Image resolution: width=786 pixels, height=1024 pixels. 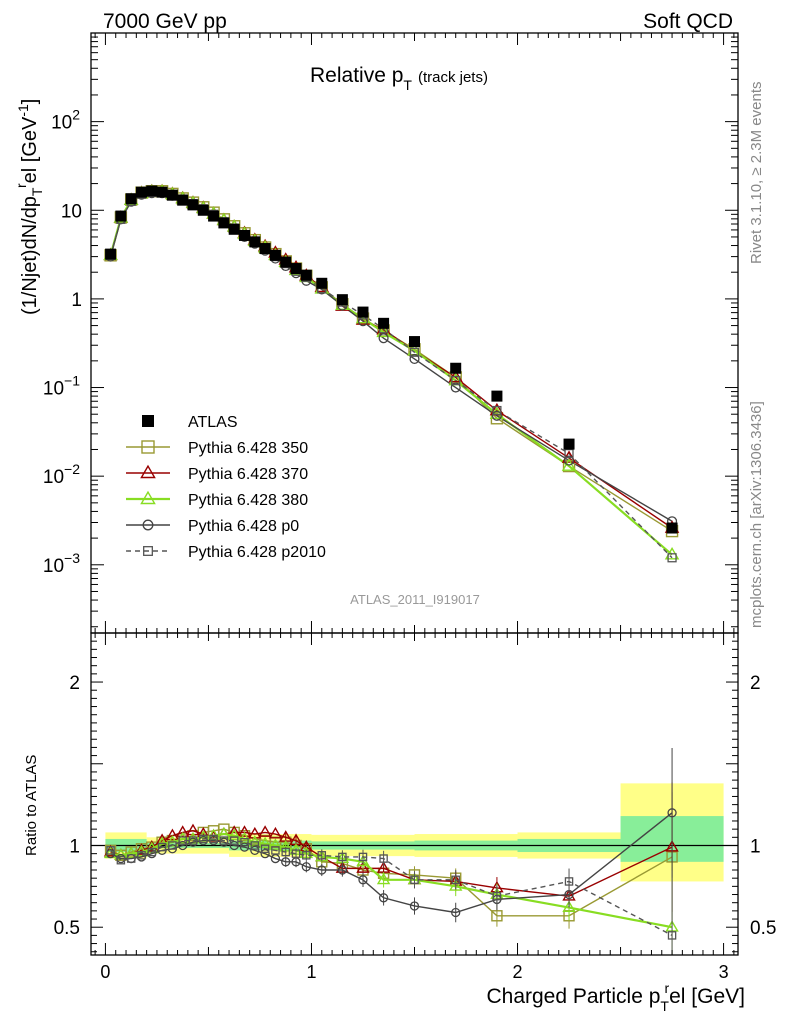 What do you see at coordinates (31, 805) in the screenshot?
I see `ratio-ylabel: Ratio to ATLAS` at bounding box center [31, 805].